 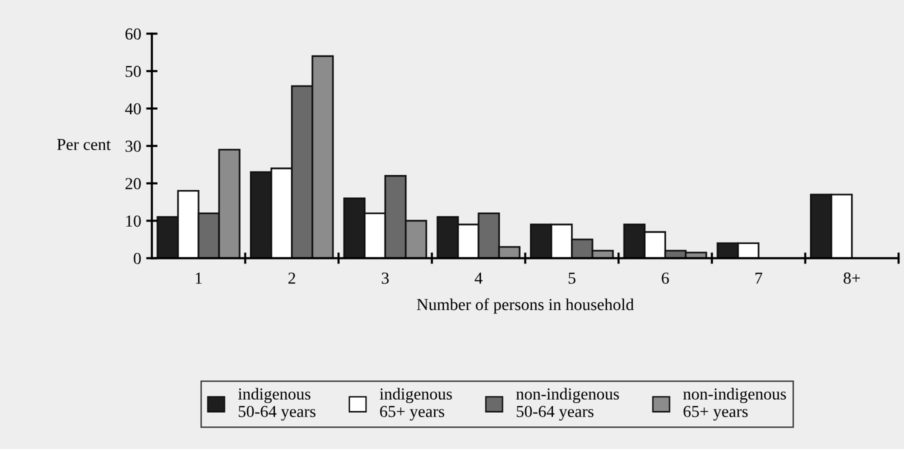 I want to click on x-axis-title: Number of persons in household, so click(x=525, y=306).